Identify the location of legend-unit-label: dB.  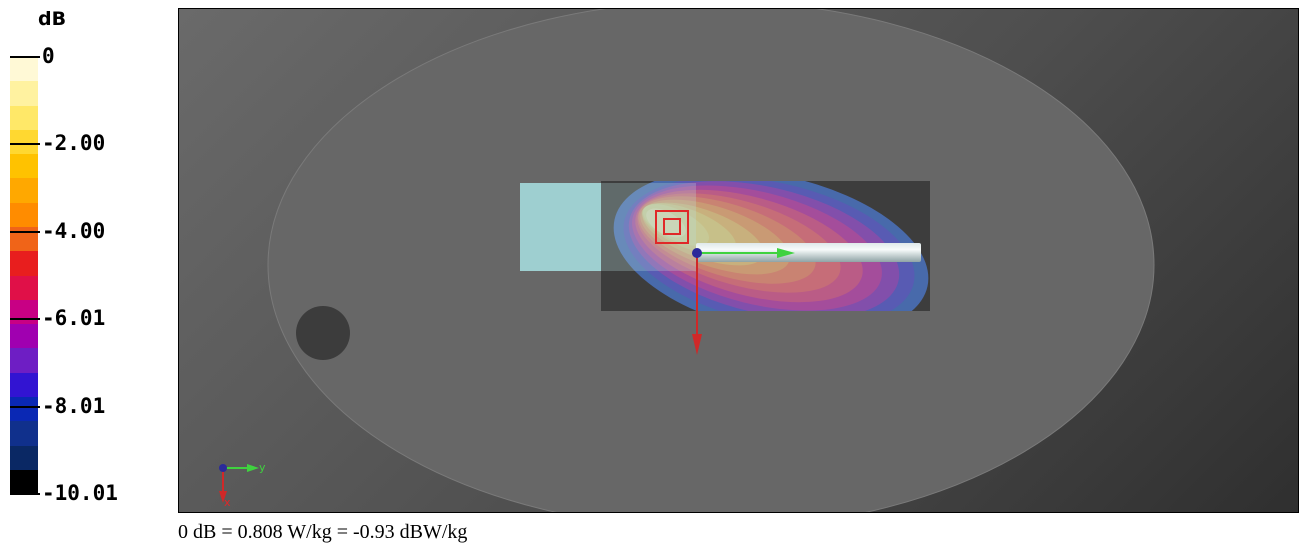
(52, 19).